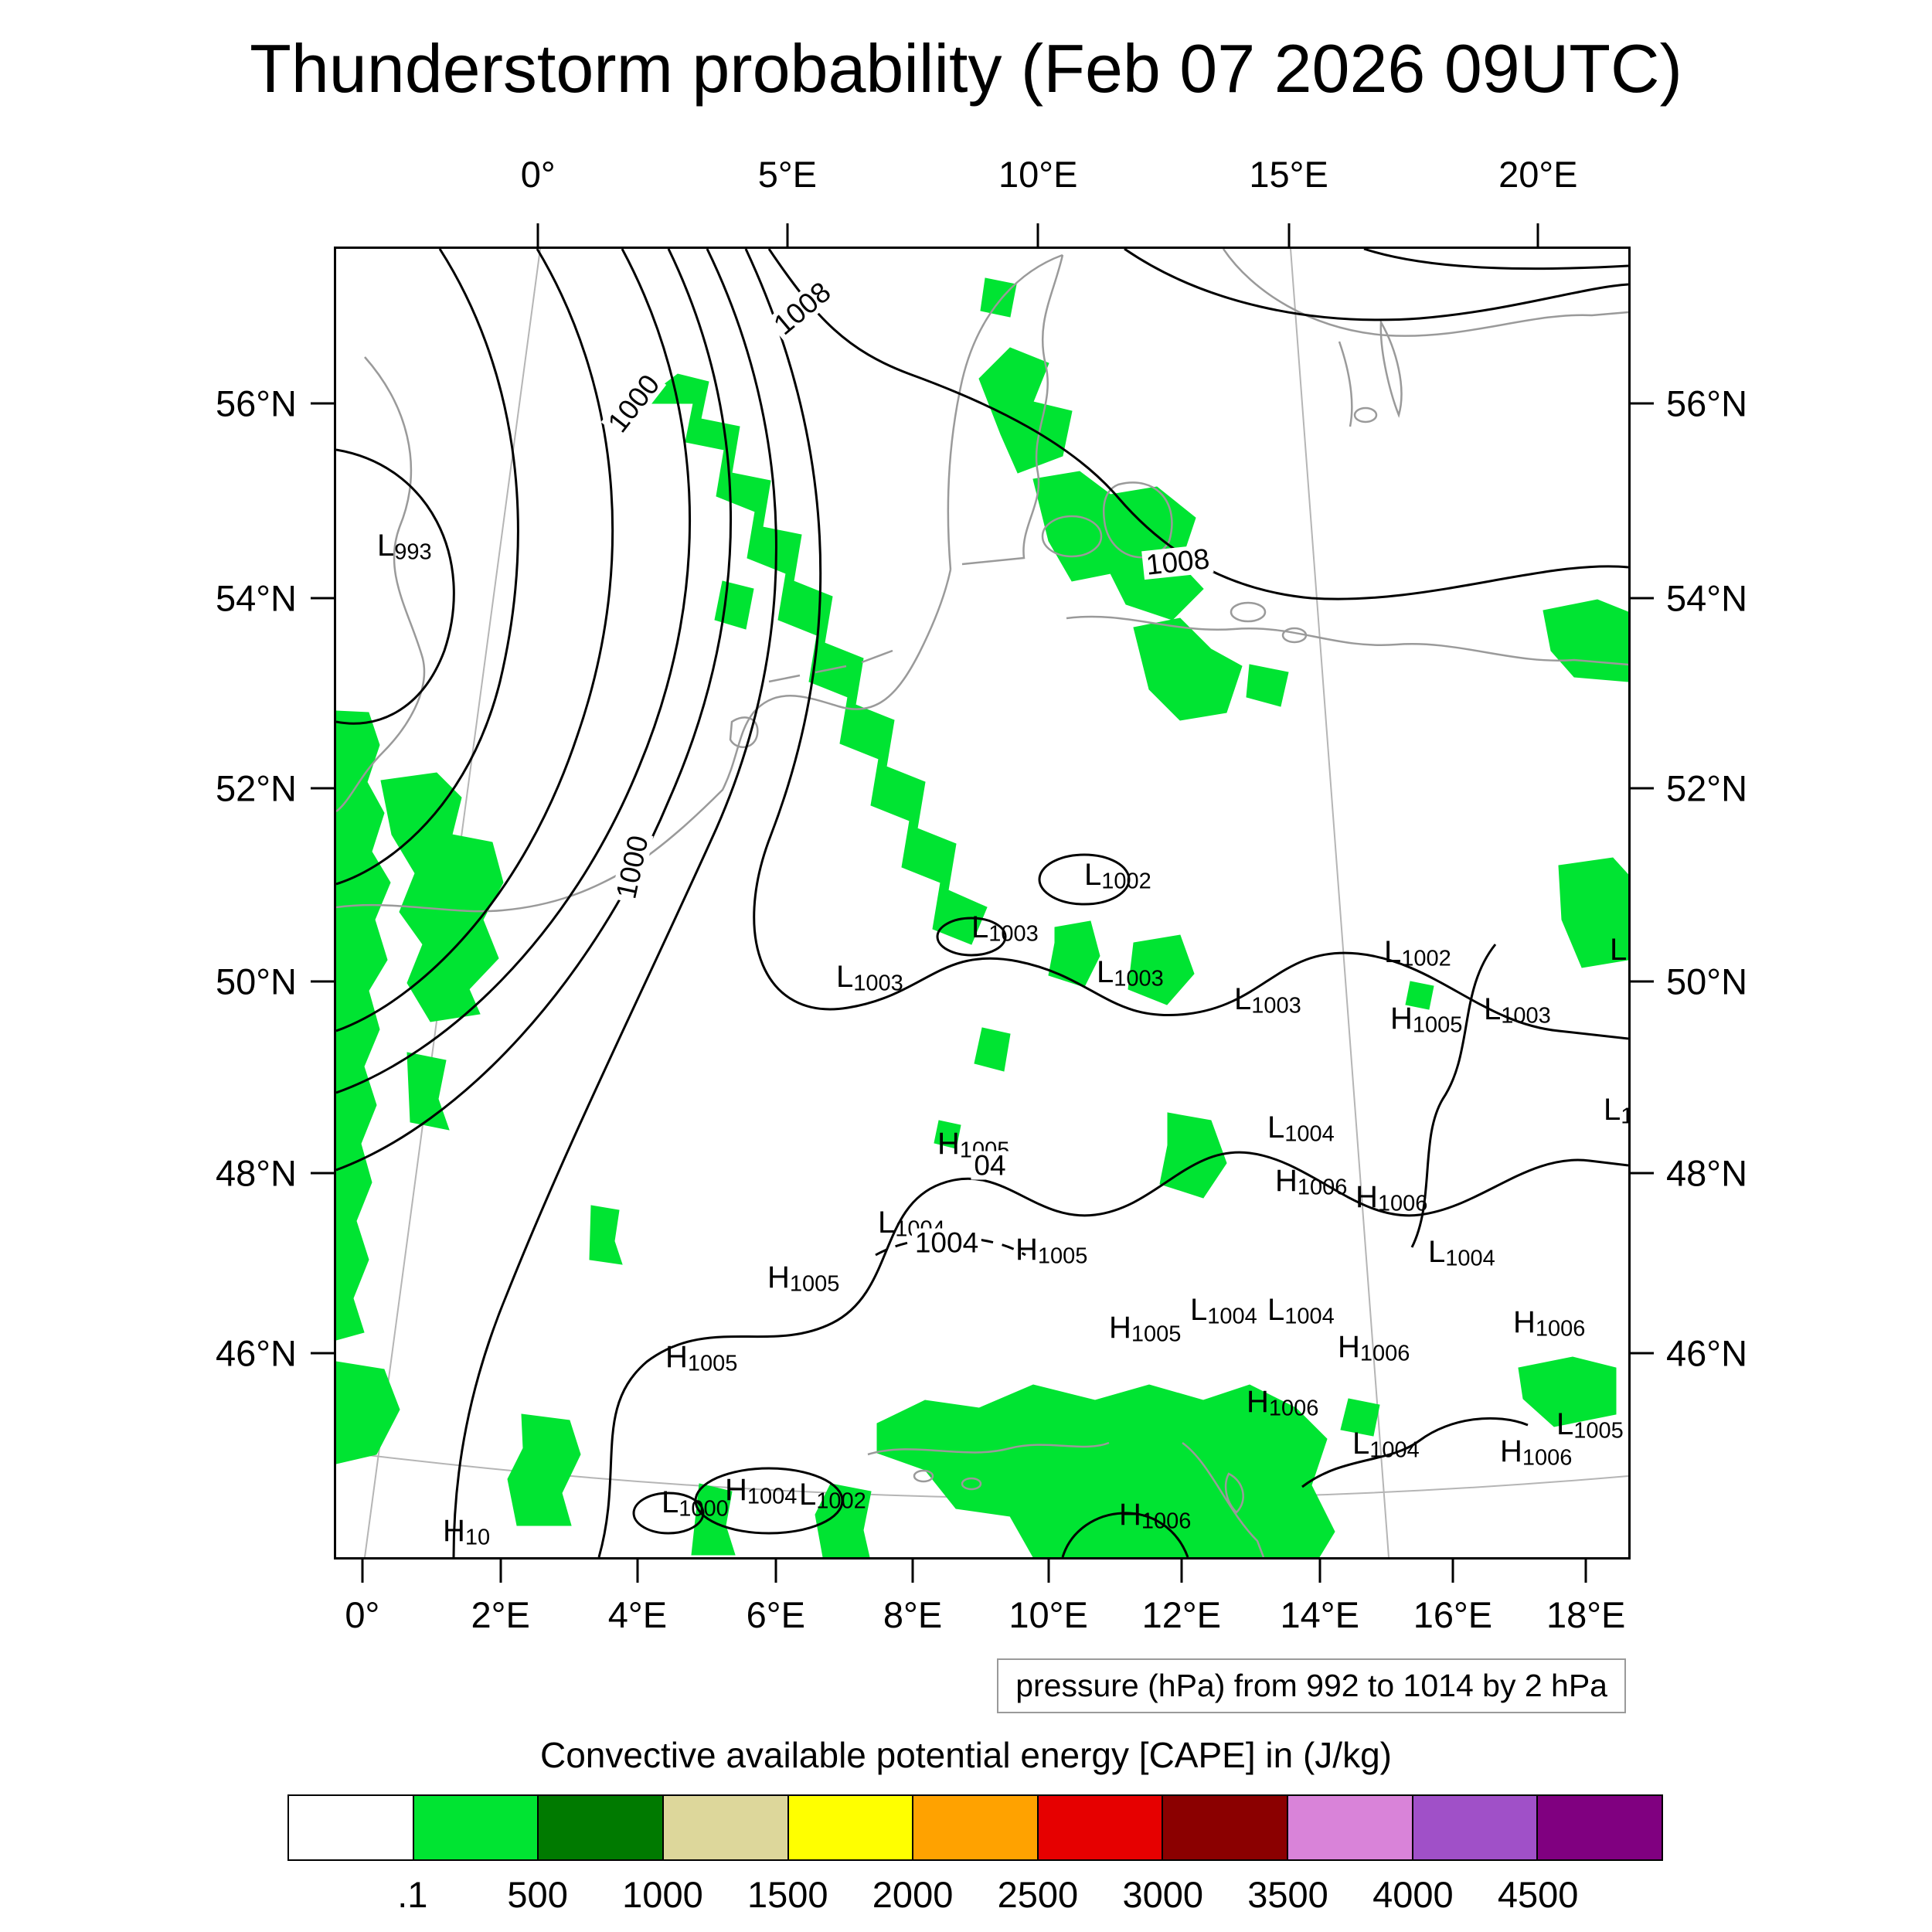 Image resolution: width=1932 pixels, height=1932 pixels. I want to click on axis-label-right: 48°N, so click(1707, 1173).